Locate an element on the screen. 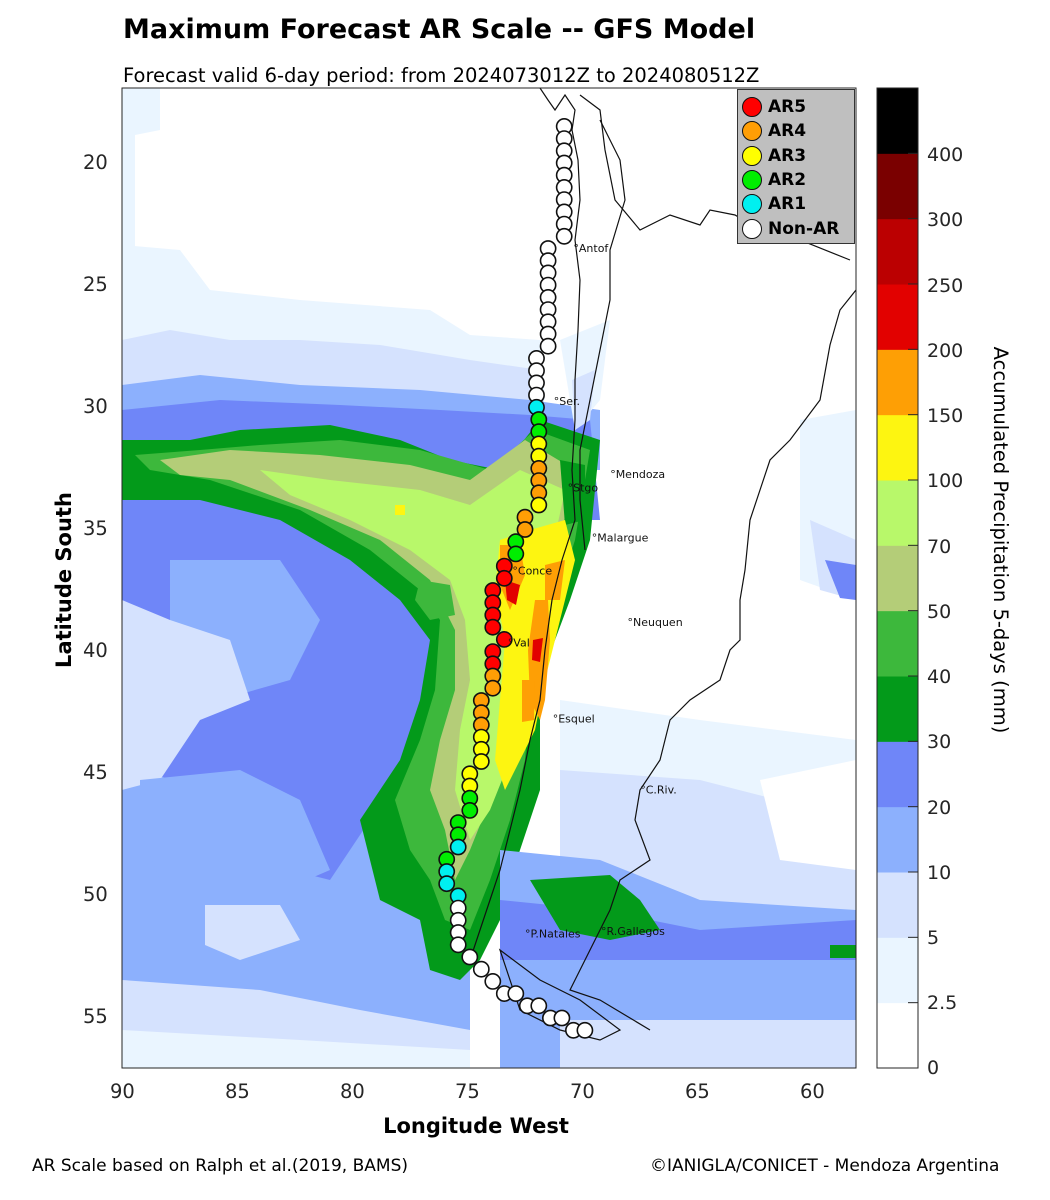  colorbar-label: Accumulated Precipitation 5-days (mm) is located at coordinates (1000, 540).